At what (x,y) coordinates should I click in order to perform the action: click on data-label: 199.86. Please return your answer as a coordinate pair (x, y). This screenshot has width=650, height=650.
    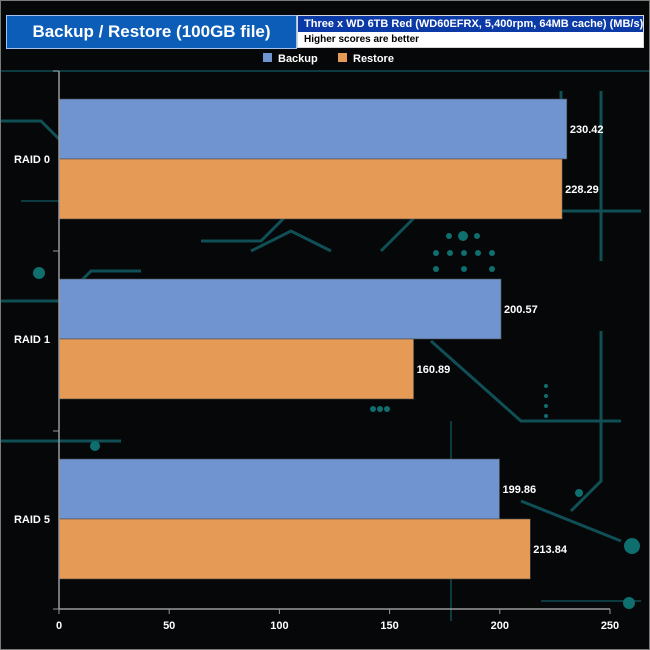
    Looking at the image, I should click on (519, 490).